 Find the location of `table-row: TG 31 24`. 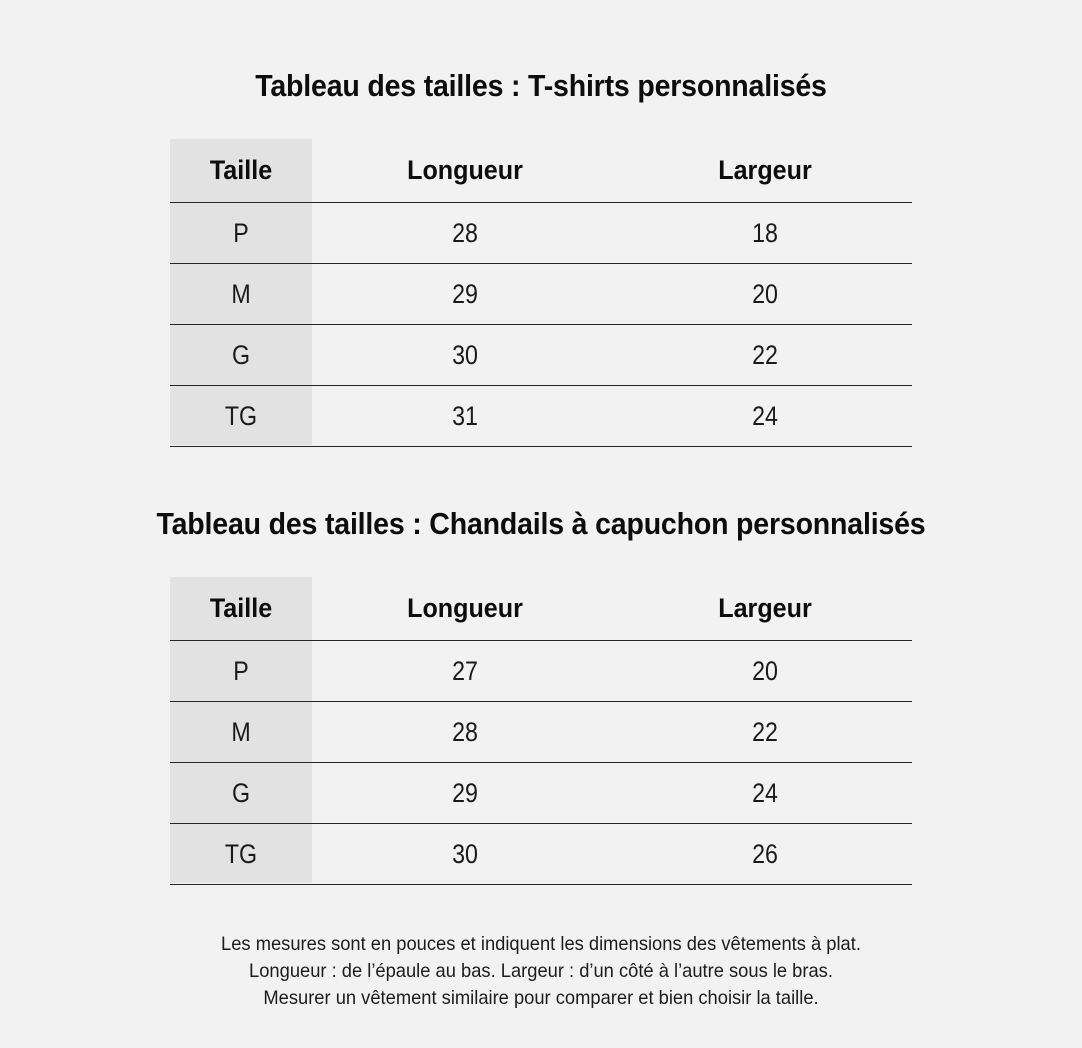

table-row: TG 31 24 is located at coordinates (541, 416).